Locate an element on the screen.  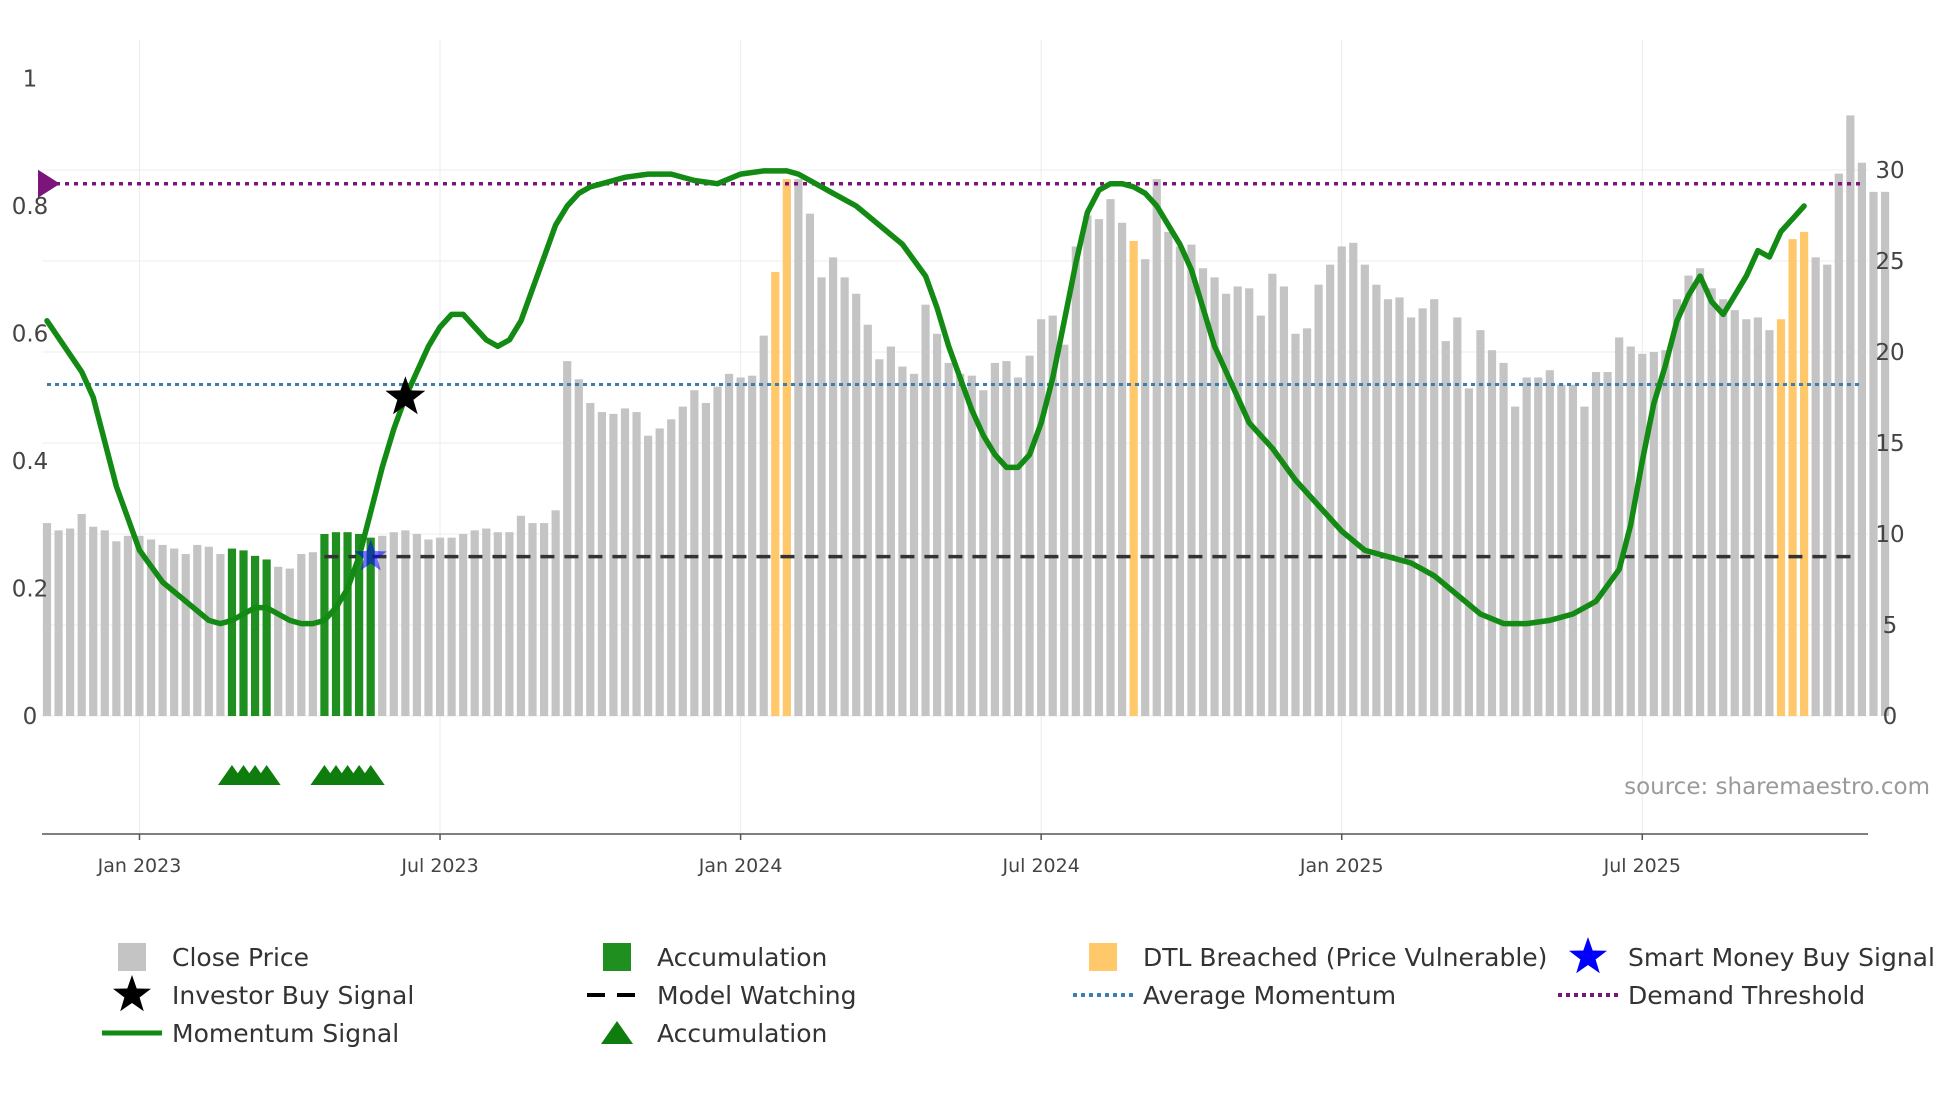
legend-label: Average Momentum is located at coordinates (1269, 995).